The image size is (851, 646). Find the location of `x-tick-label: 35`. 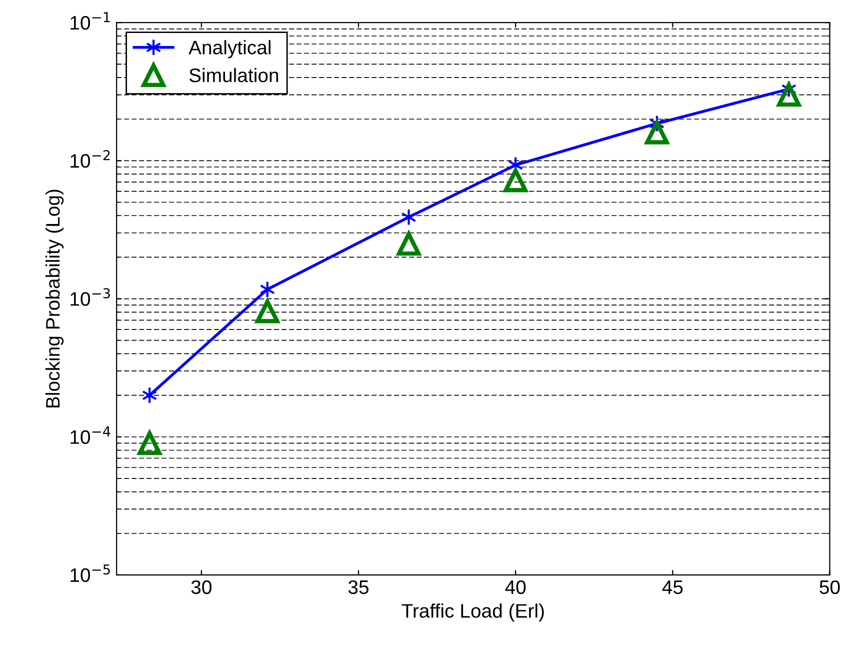

x-tick-label: 35 is located at coordinates (358, 587).